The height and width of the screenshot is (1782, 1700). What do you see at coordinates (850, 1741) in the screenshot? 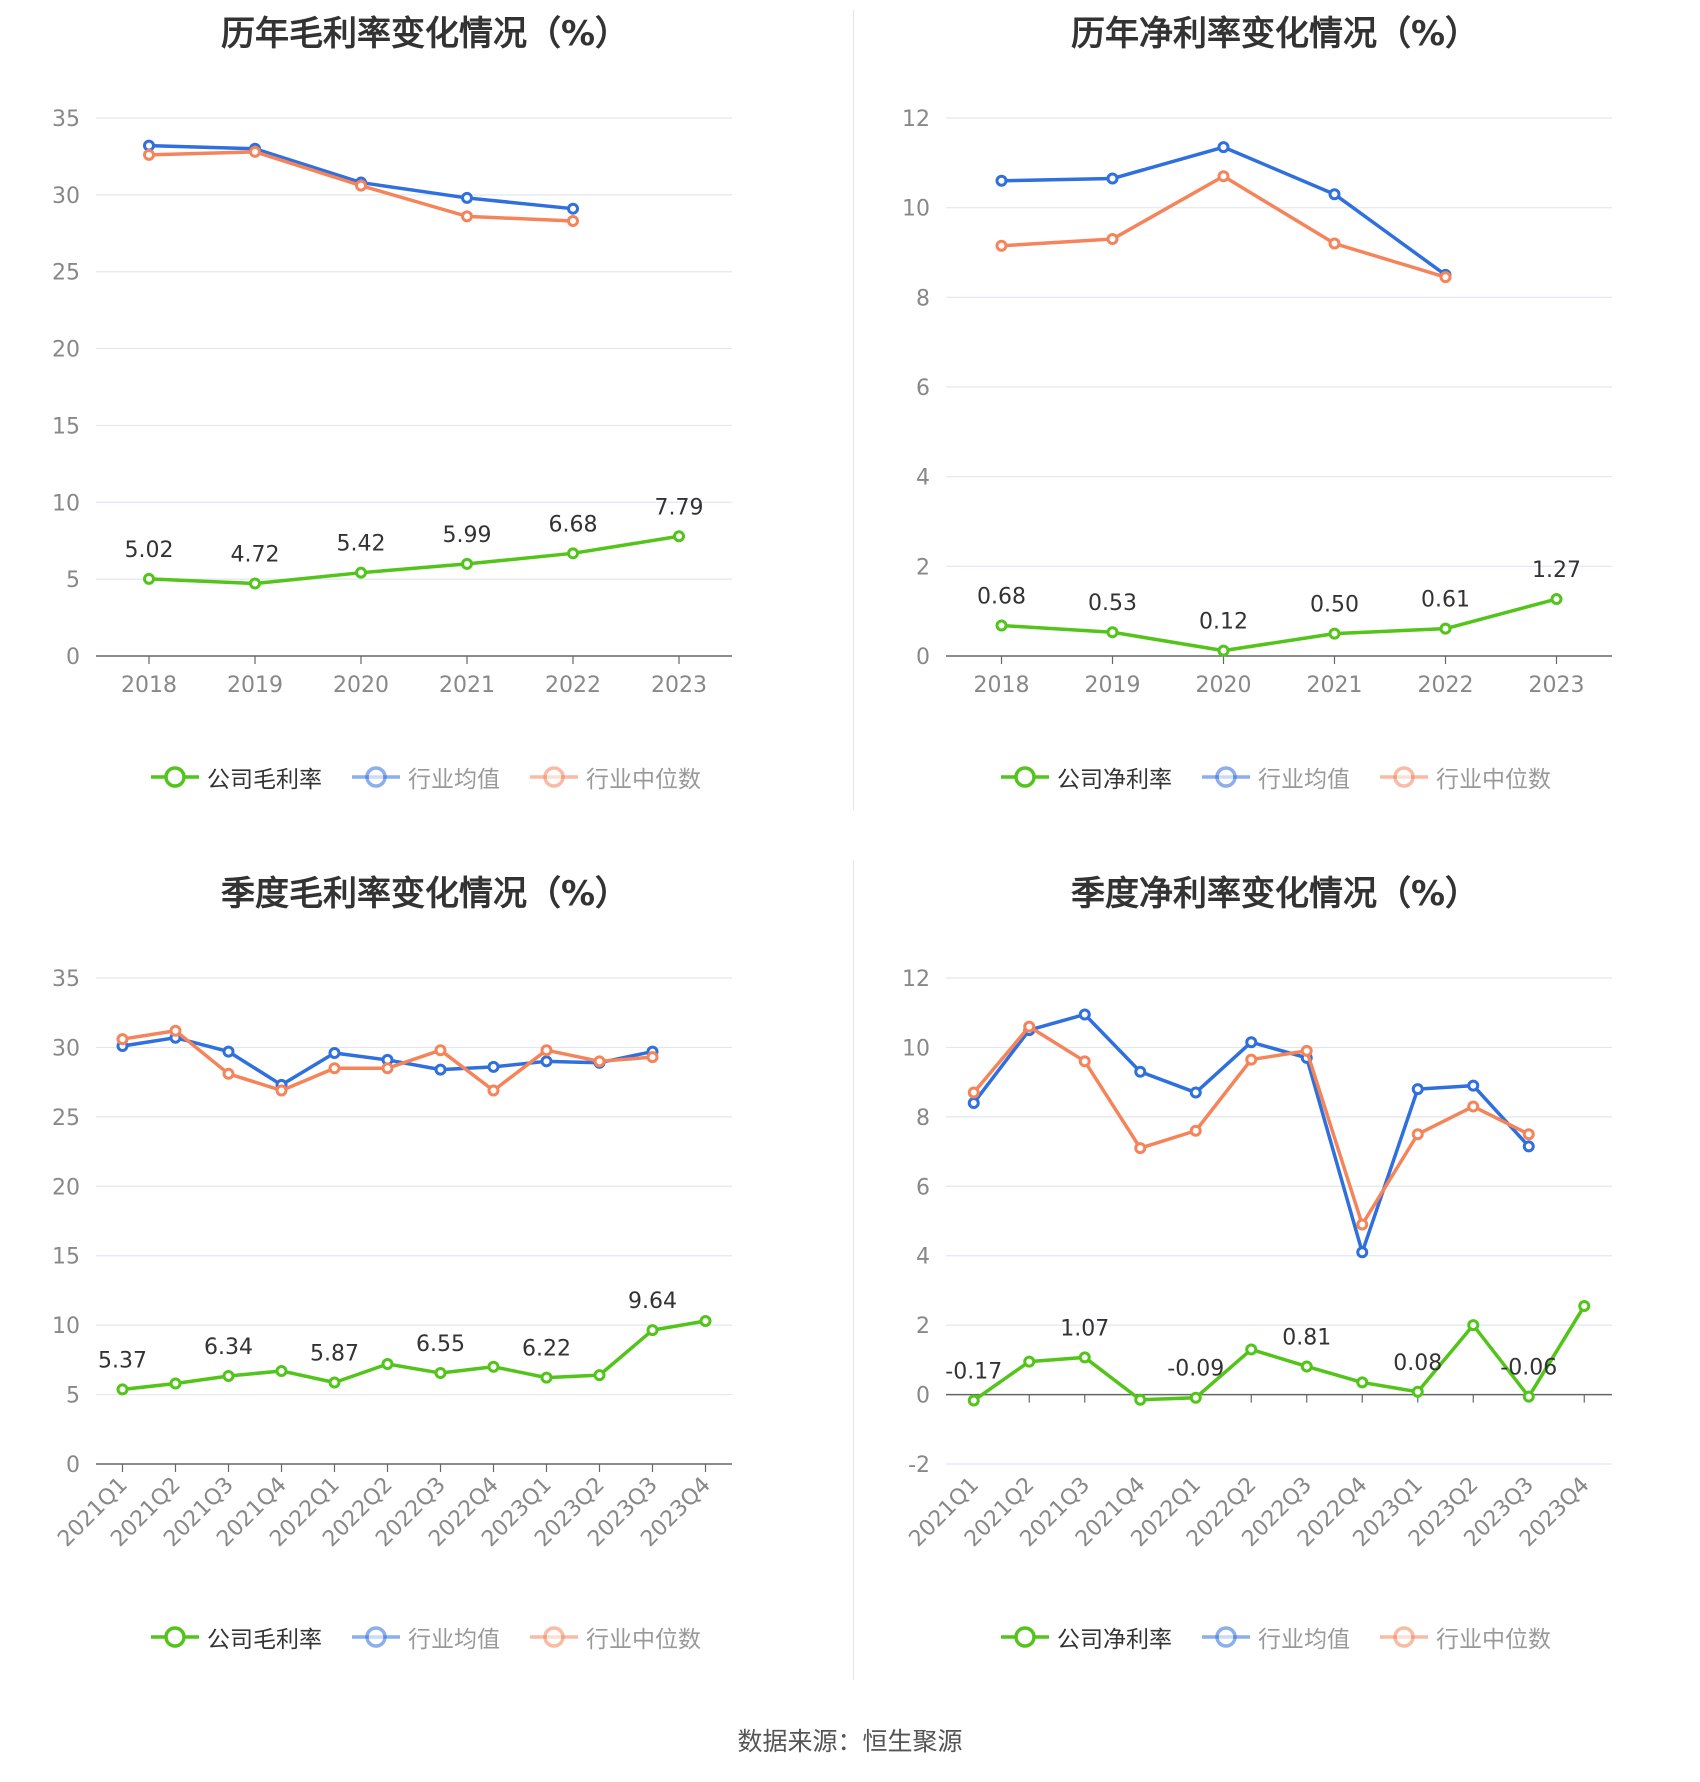
I see `source-label: 数据来源：恒生聚源` at bounding box center [850, 1741].